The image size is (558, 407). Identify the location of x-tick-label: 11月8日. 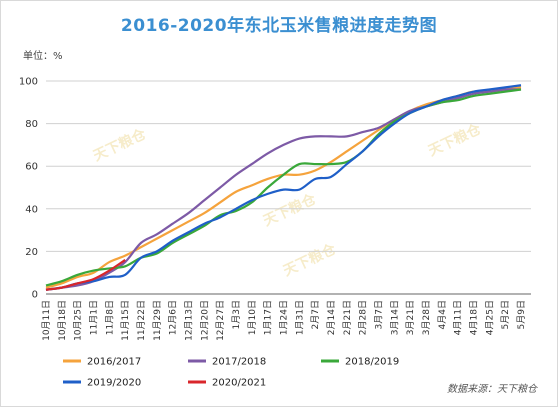
(109, 317).